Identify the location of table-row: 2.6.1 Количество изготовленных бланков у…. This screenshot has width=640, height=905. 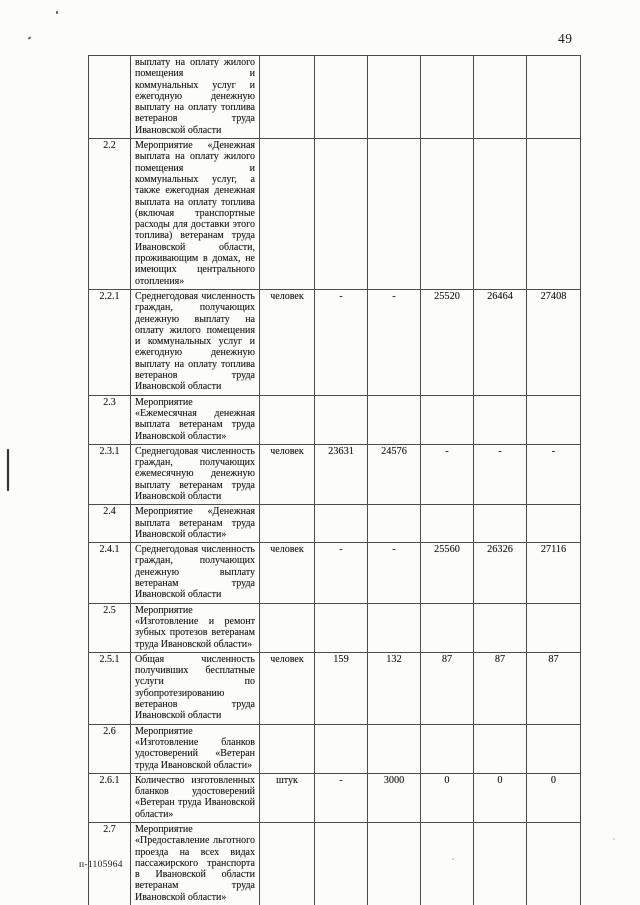
(334, 798).